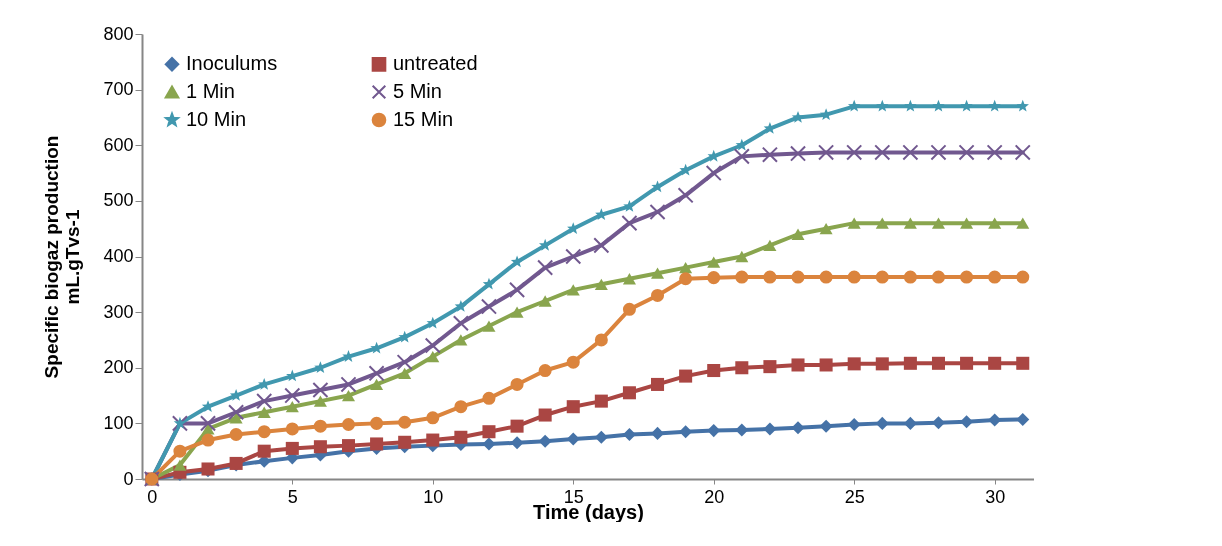 This screenshot has height=546, width=1222. Describe the element at coordinates (435, 63) in the screenshot. I see `legend-label: untreated` at that location.